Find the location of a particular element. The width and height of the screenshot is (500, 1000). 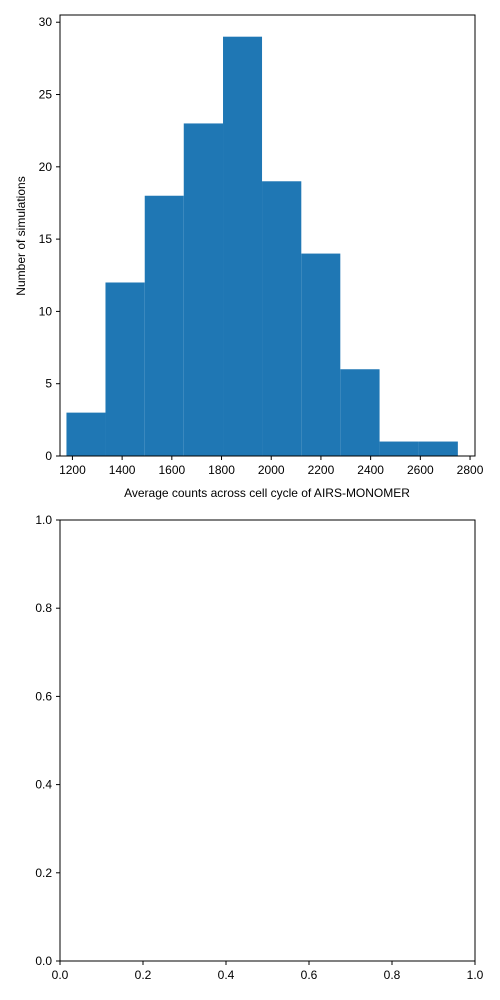

y-tick-label: 5 is located at coordinates (48, 384).